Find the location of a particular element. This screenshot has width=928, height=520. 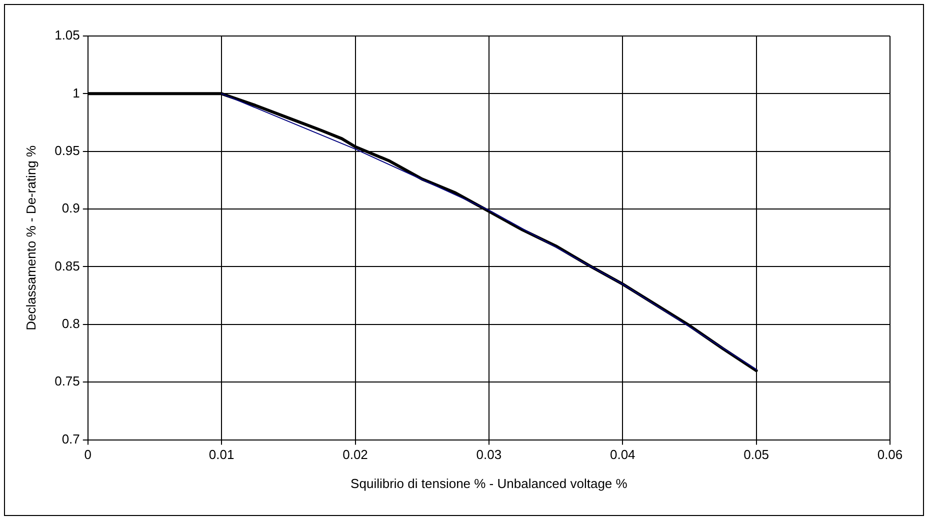

y-tick-label: 0.7 is located at coordinates (71, 438).